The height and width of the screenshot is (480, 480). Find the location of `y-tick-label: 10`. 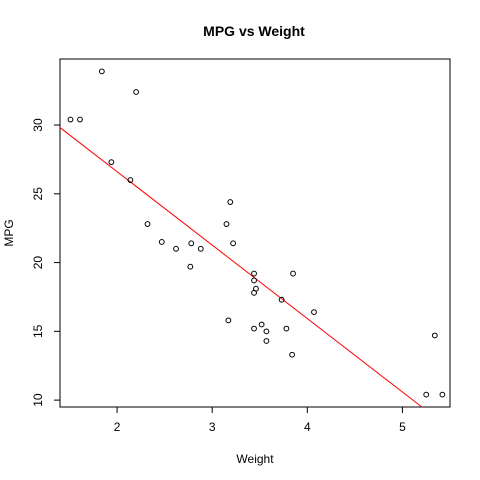

y-tick-label: 10 is located at coordinates (38, 400).